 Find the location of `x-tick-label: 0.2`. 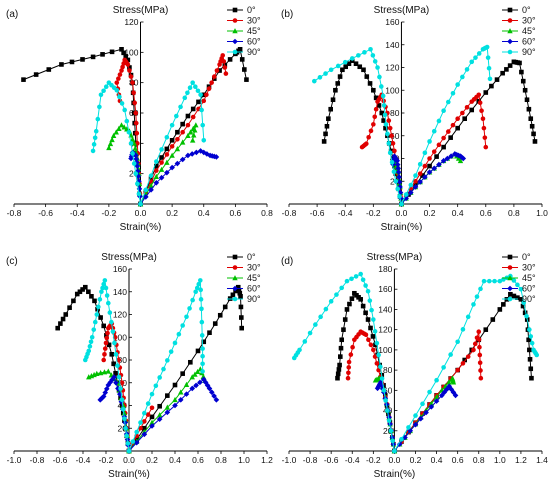

x-tick-label: 0.2 is located at coordinates (152, 460).